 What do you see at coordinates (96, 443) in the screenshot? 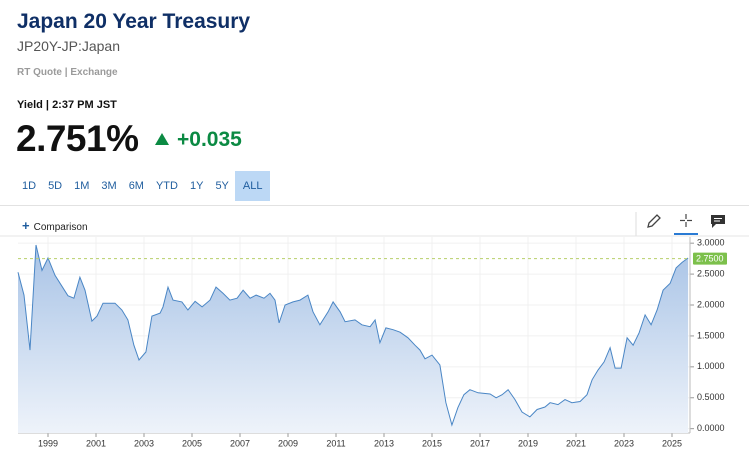
I see `x-tick-label: 2001` at bounding box center [96, 443].